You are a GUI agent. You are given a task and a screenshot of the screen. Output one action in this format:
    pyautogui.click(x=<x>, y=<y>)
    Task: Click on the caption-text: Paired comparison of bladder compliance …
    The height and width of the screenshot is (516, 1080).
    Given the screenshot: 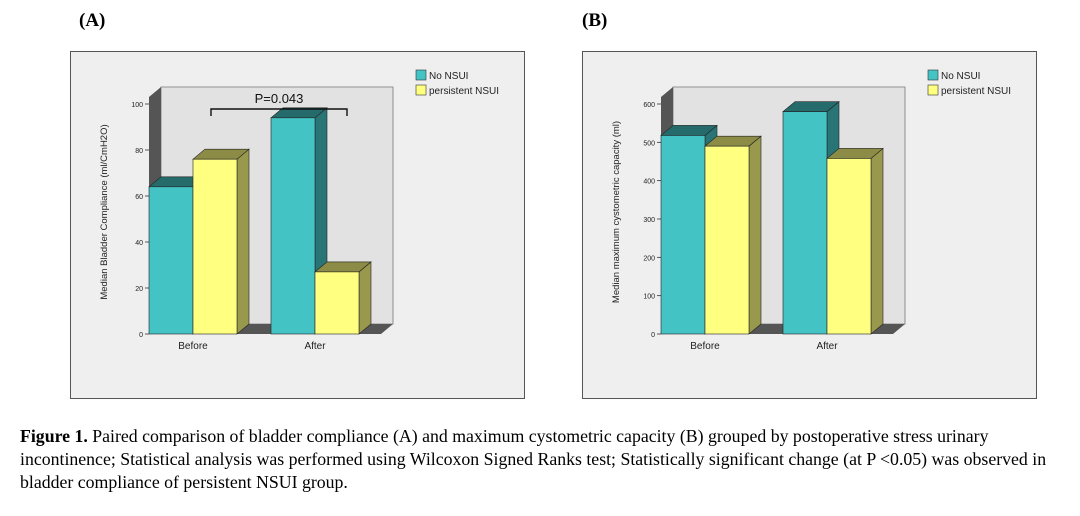 What is the action you would take?
    pyautogui.click(x=533, y=459)
    